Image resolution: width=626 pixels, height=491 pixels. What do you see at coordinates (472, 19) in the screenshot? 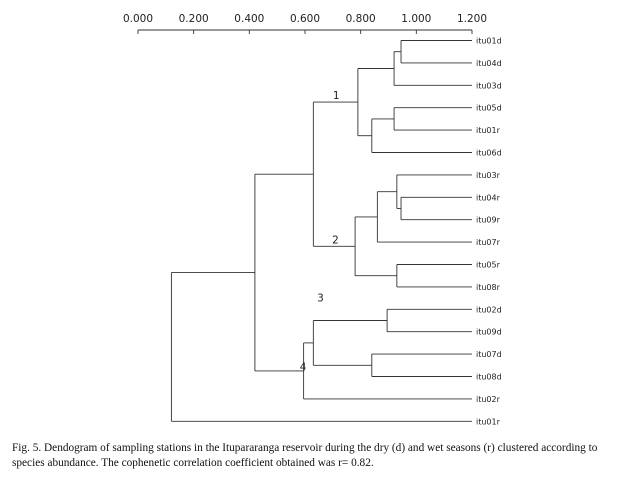
I see `axis-tick-label: 1.200` at bounding box center [472, 19].